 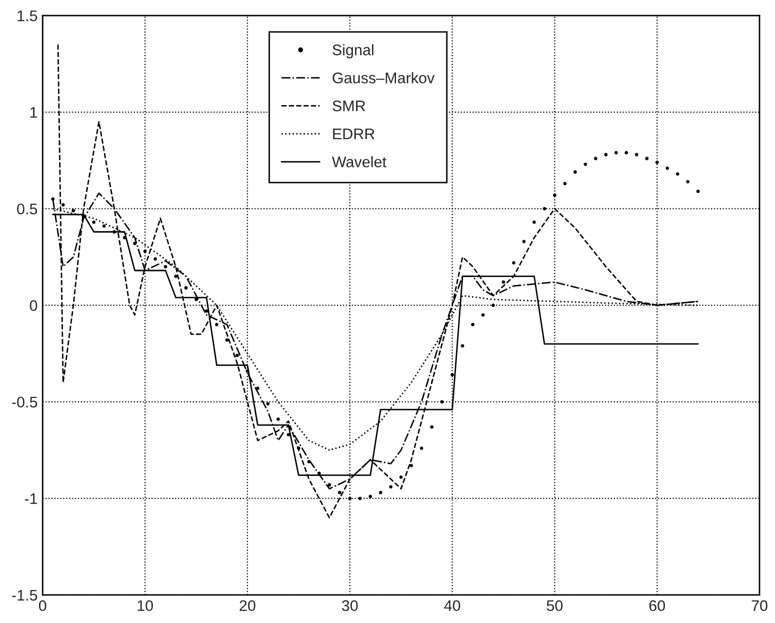 I want to click on y-tick-label: -1, so click(x=31, y=498).